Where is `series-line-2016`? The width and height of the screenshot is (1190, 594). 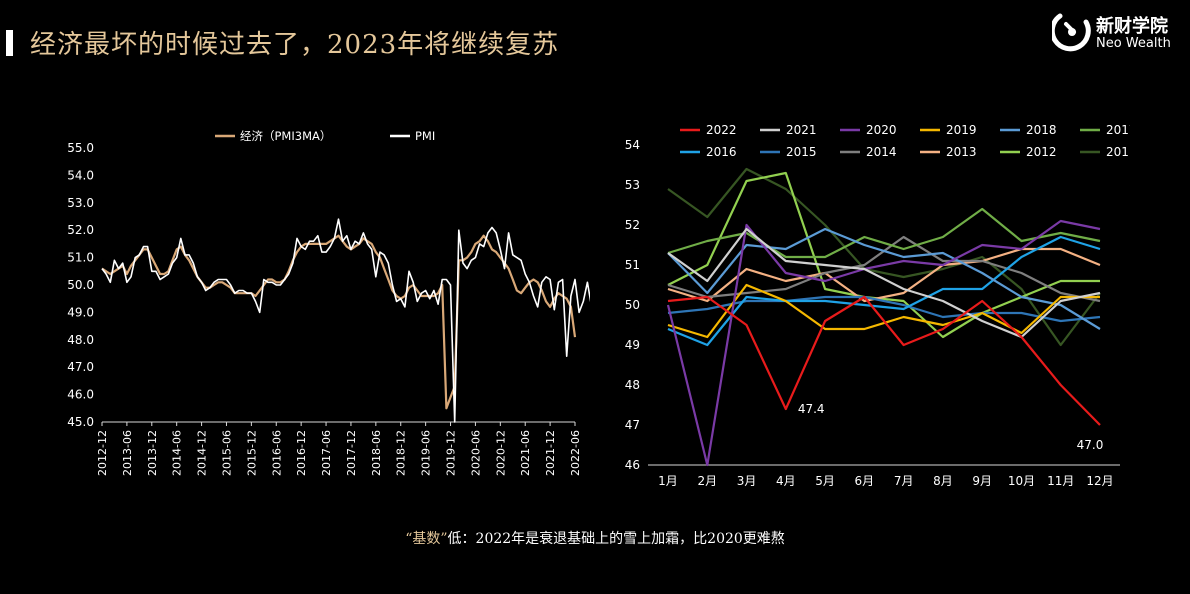 series-line-2016 is located at coordinates (884, 291).